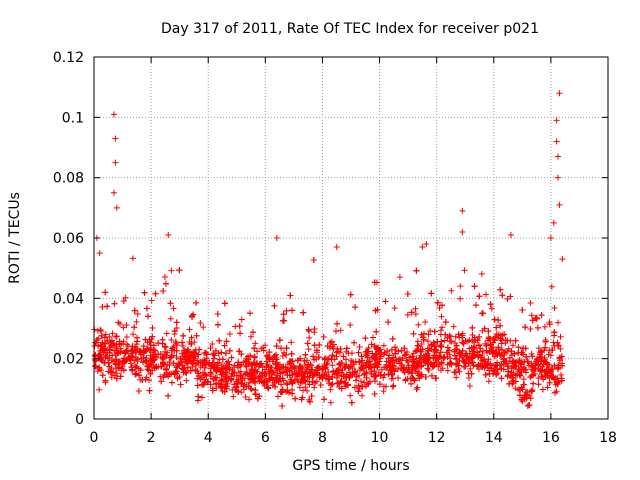 Image resolution: width=640 pixels, height=480 pixels. I want to click on x-tick-label: 16, so click(551, 438).